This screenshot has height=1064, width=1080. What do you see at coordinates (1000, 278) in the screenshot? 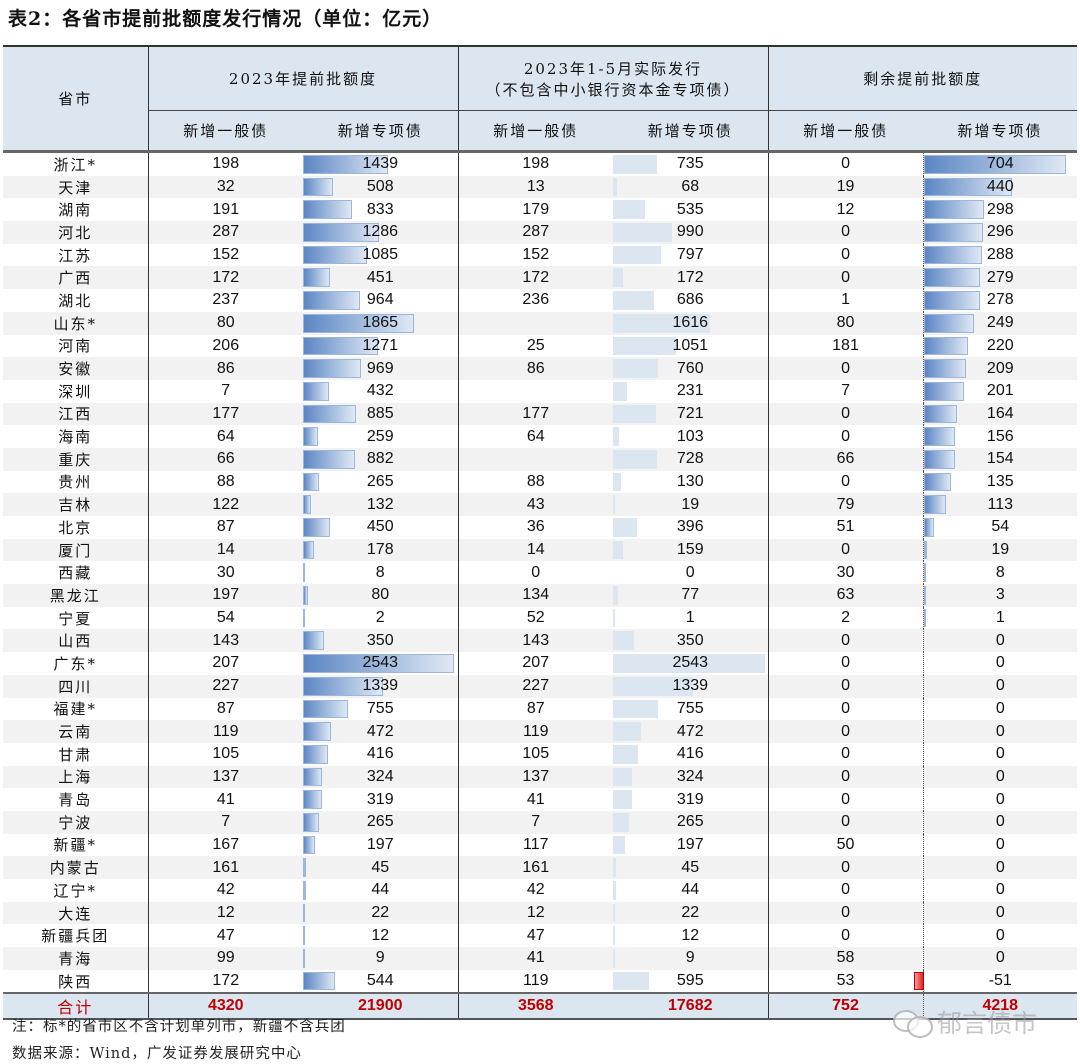
I see `value-cell: 279` at bounding box center [1000, 278].